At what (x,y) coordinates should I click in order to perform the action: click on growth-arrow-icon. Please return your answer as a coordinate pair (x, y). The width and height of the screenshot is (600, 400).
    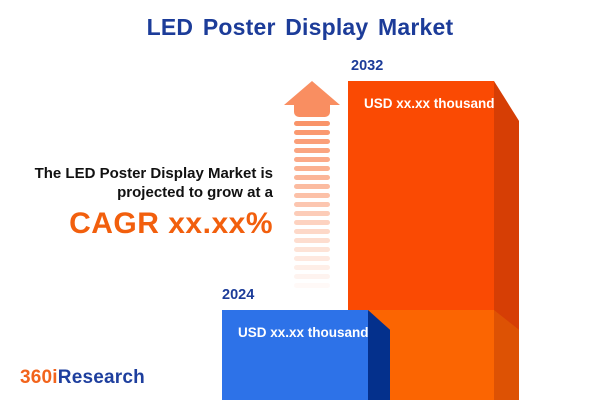
    Looking at the image, I should click on (312, 184).